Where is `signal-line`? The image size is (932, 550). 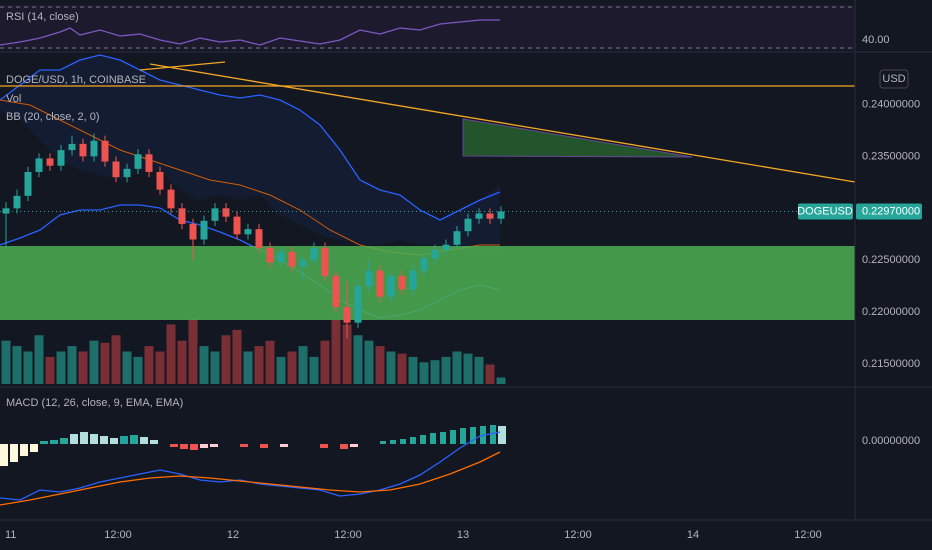 signal-line is located at coordinates (250, 478).